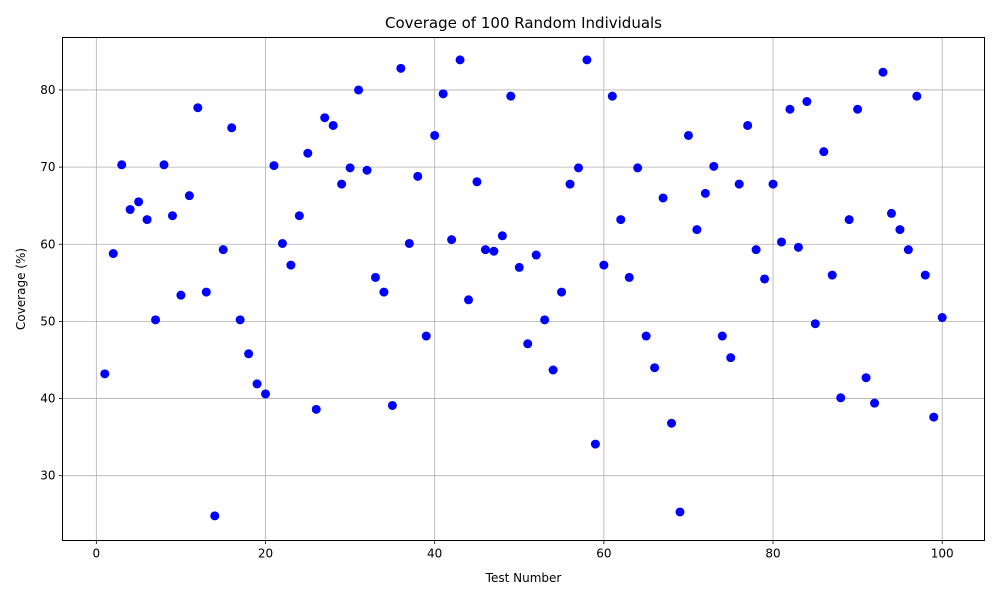 This screenshot has width=1000, height=604. I want to click on y-tick-label: 30, so click(47, 476).